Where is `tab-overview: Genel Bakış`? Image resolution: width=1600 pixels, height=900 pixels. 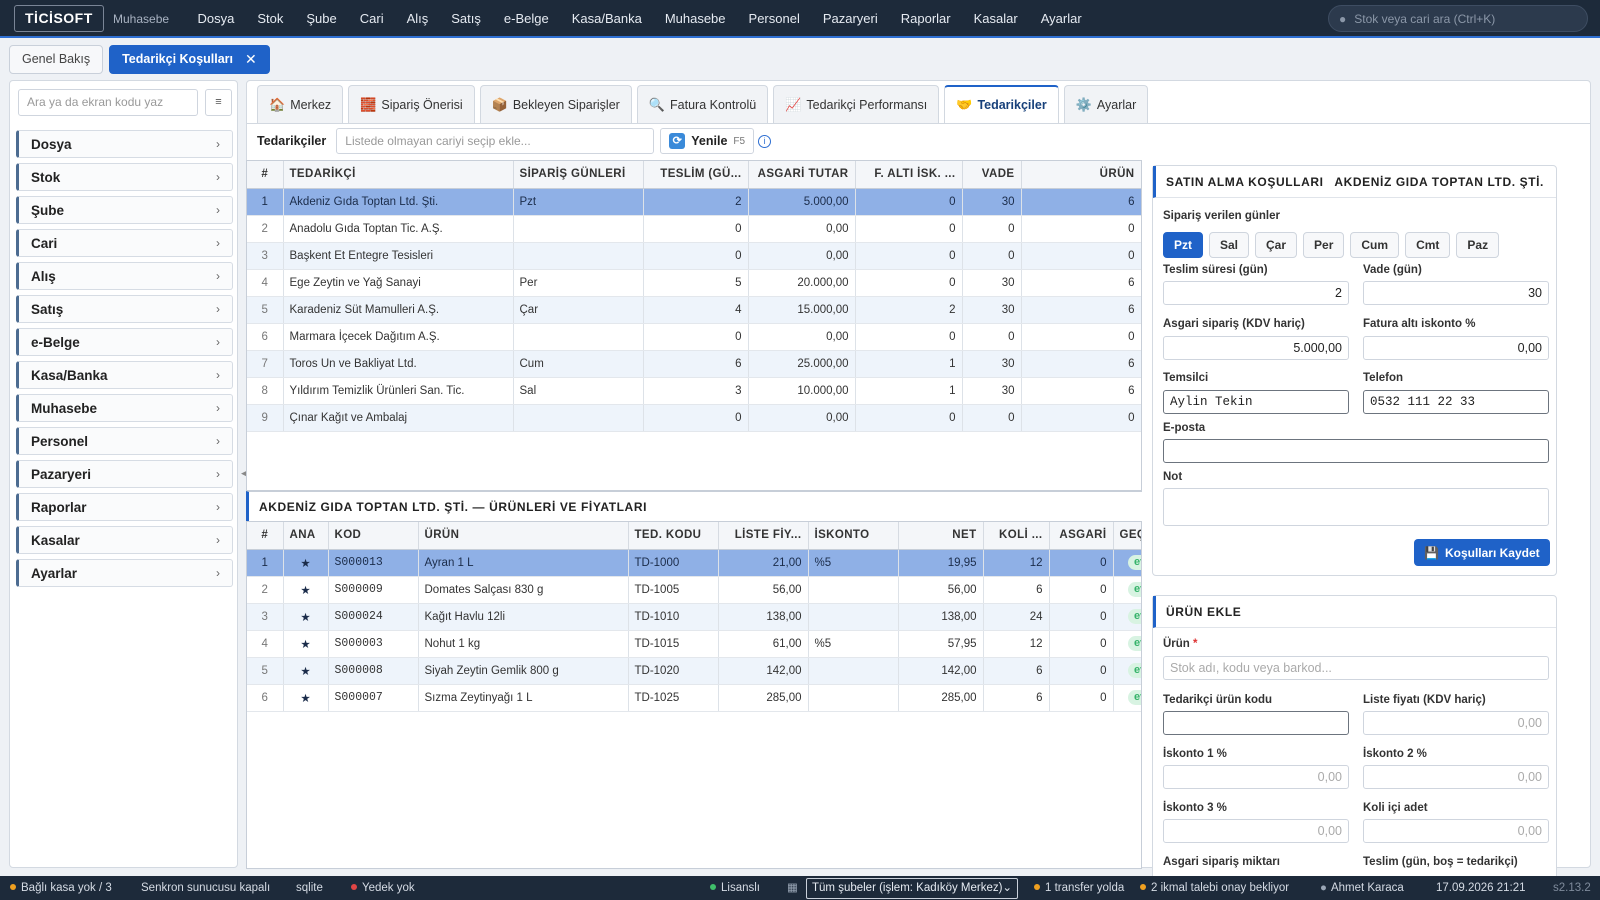
tab-overview: Genel Bakış is located at coordinates (56, 59).